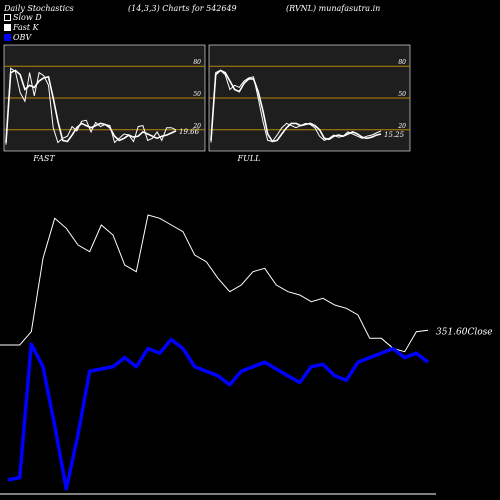 The width and height of the screenshot is (500, 500). I want to click on chart-source: (RVNL) munafasutra.in, so click(333, 8).